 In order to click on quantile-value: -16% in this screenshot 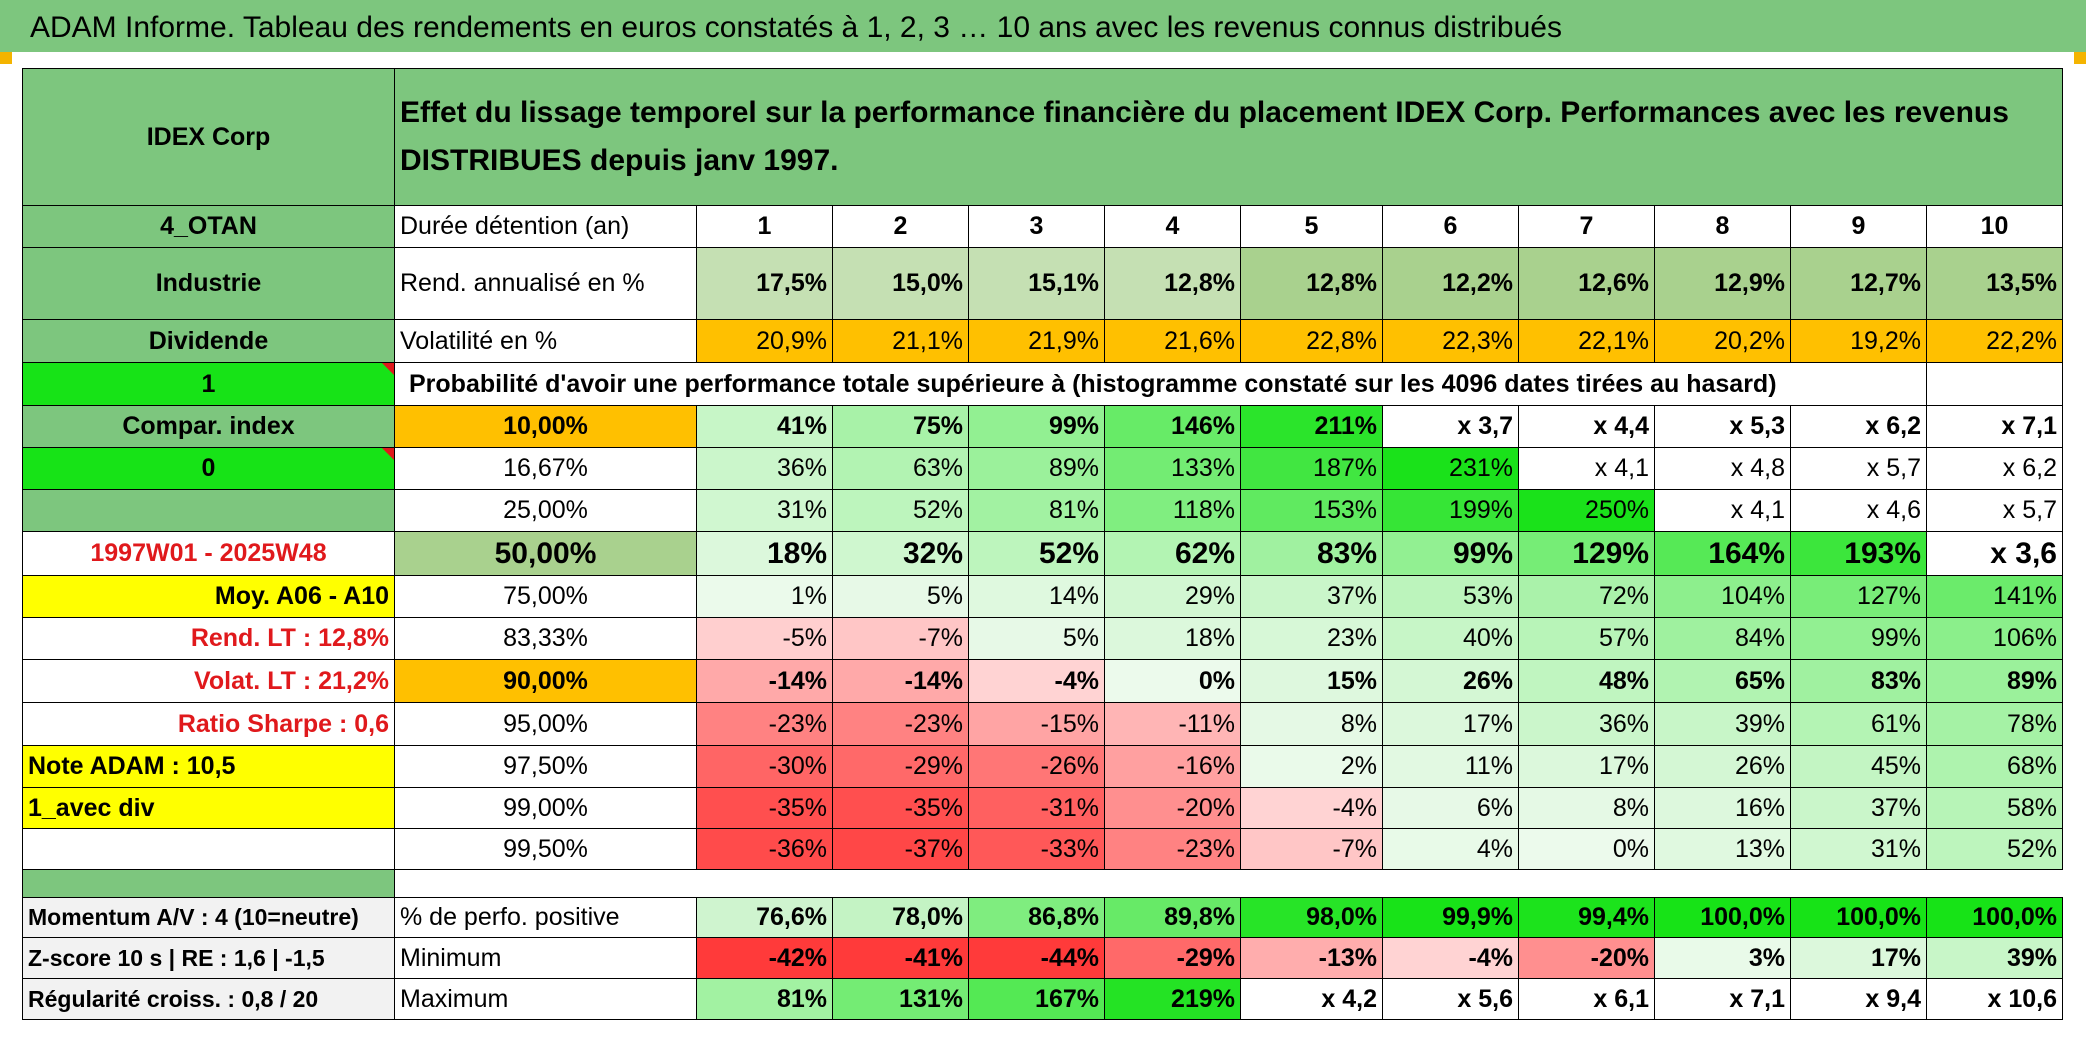, I will do `click(1172, 766)`.